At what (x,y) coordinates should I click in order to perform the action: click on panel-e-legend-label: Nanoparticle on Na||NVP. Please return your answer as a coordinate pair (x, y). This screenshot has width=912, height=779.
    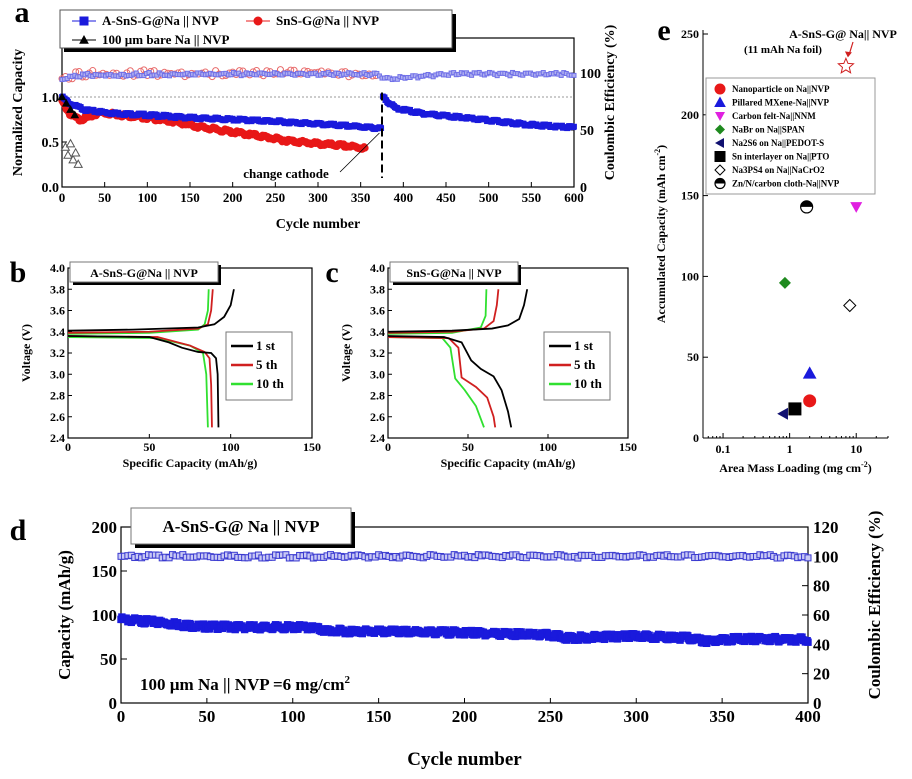
    Looking at the image, I should click on (781, 89).